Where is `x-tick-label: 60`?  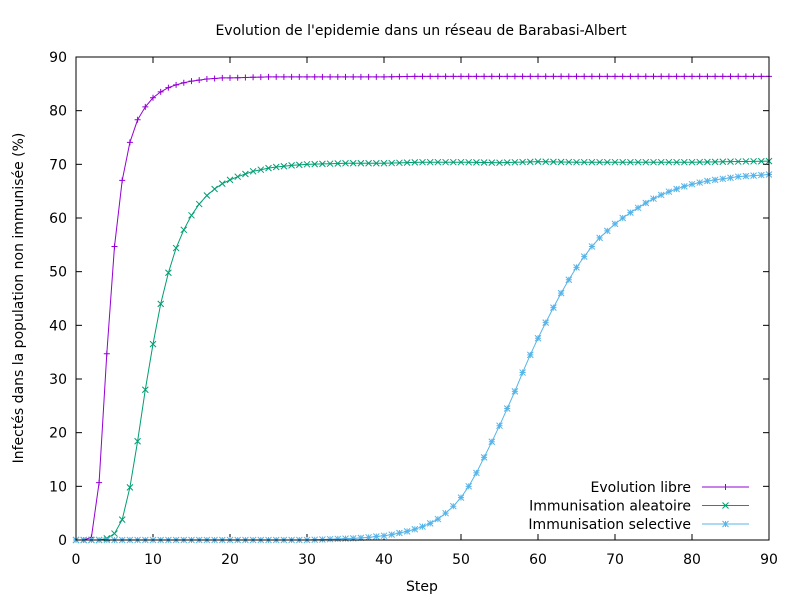
x-tick-label: 60 is located at coordinates (538, 560).